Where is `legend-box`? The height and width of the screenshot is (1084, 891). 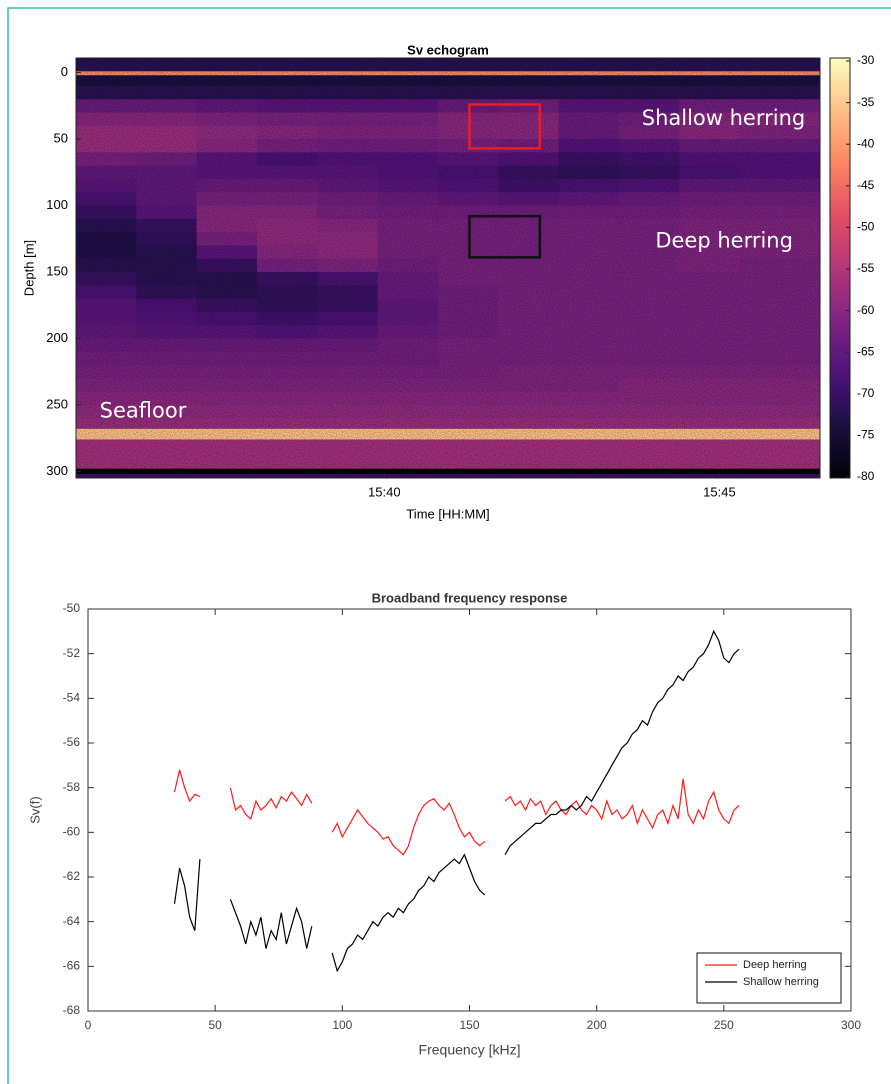 legend-box is located at coordinates (769, 978).